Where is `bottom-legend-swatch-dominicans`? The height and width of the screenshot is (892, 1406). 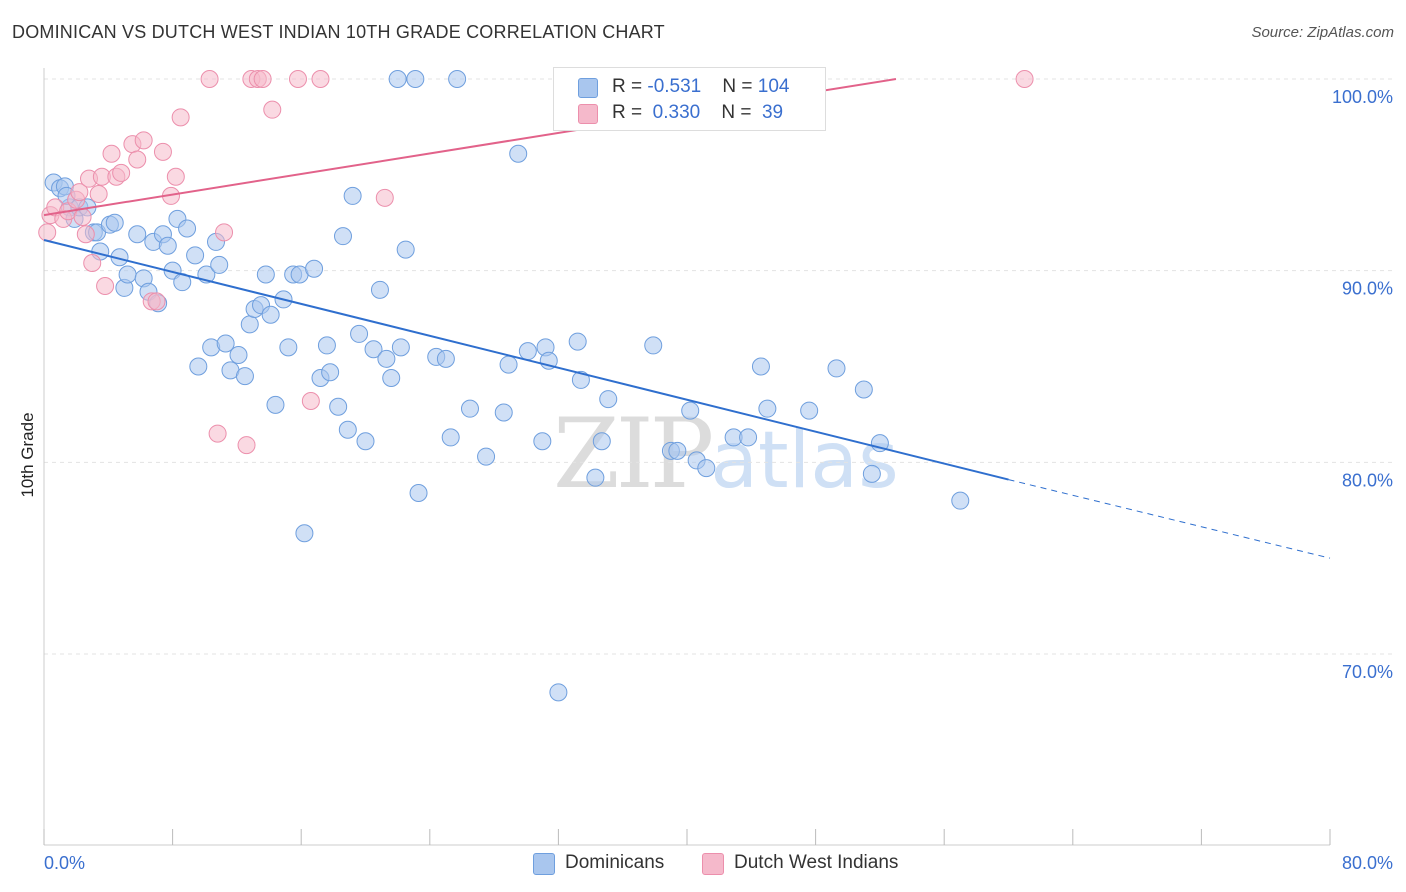
bottom-legend-swatch-dominicans is located at coordinates (544, 864).